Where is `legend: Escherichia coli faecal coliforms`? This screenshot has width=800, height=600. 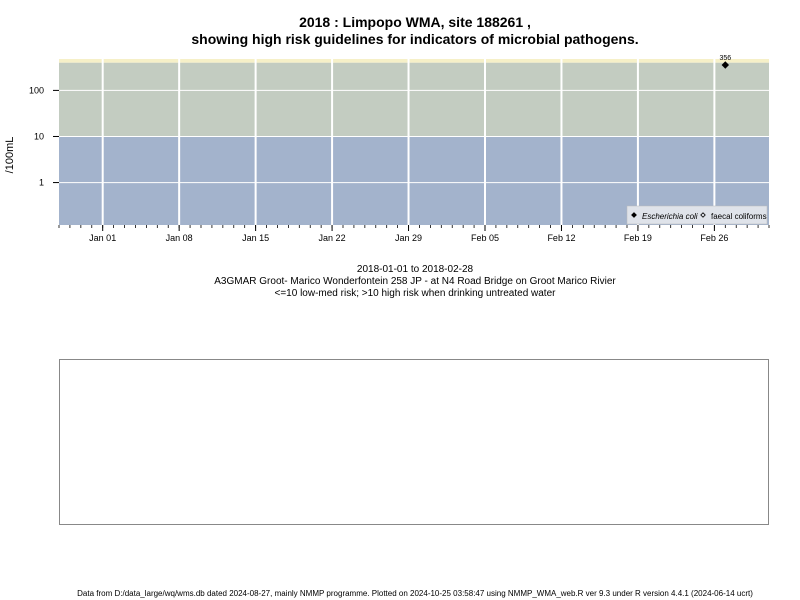
legend: Escherichia coli faecal coliforms is located at coordinates (697, 215).